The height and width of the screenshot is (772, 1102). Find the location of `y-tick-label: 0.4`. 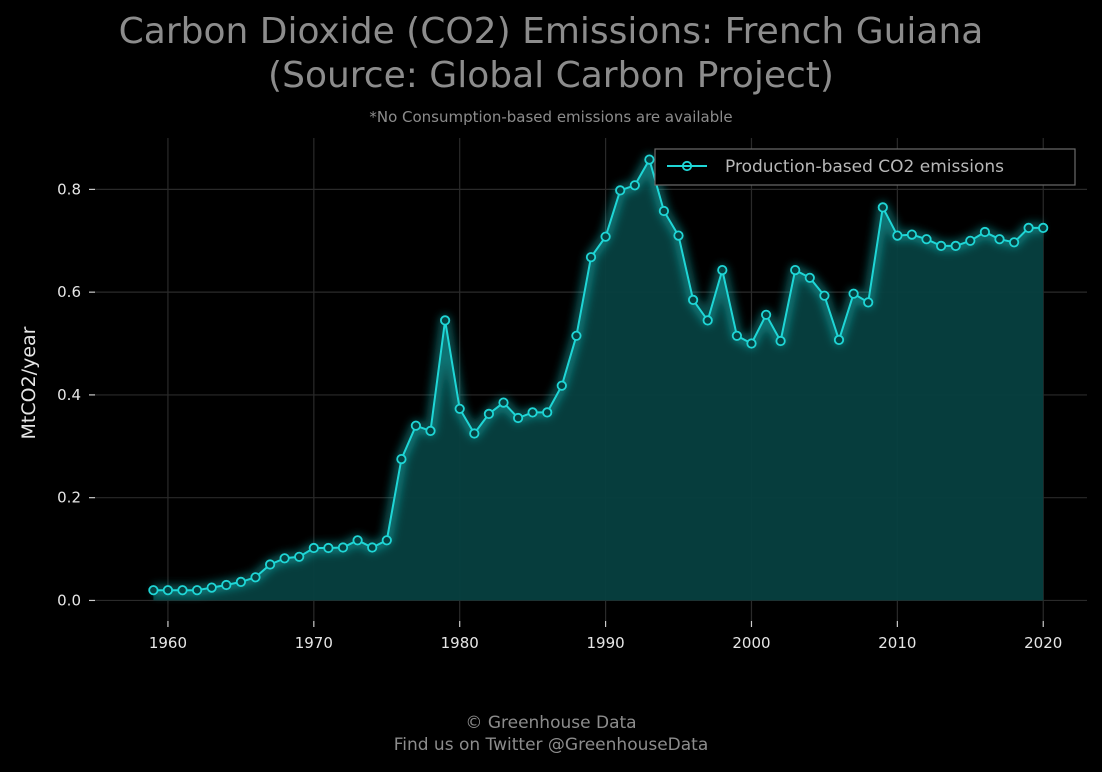

y-tick-label: 0.4 is located at coordinates (69, 395).